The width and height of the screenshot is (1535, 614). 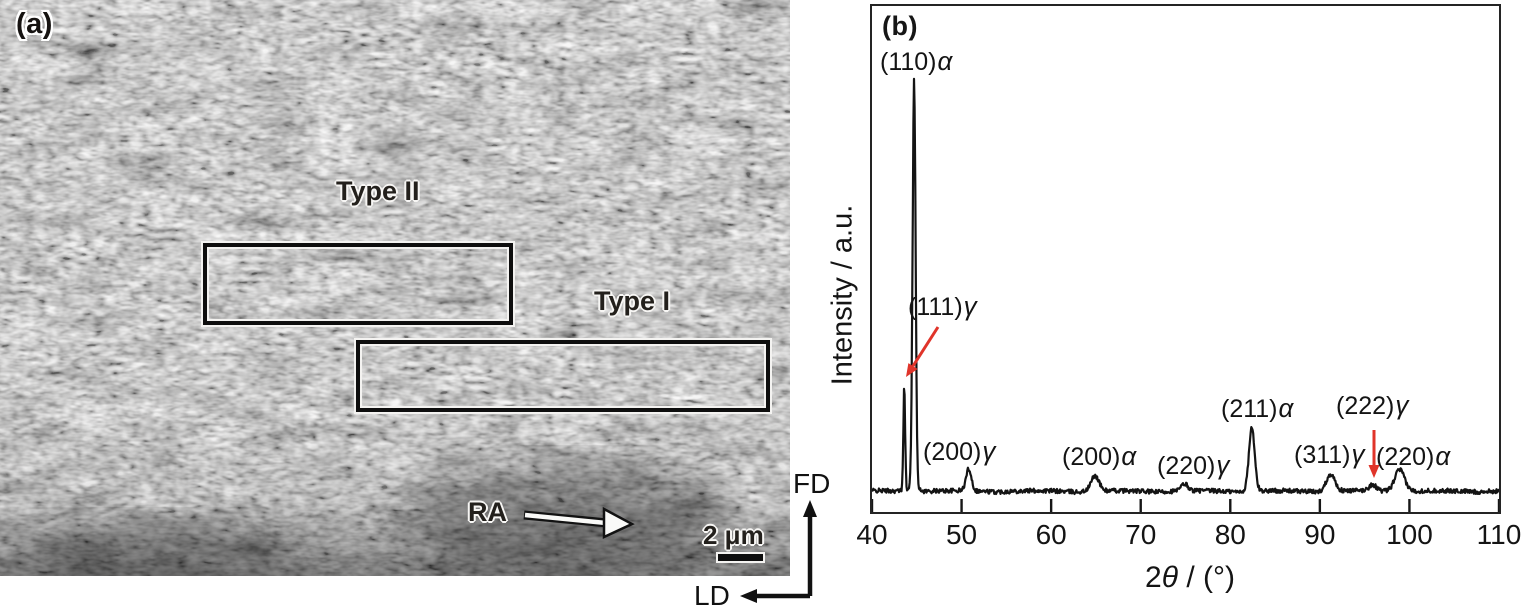 I want to click on peak-annotation-arrows, so click(x=1143, y=402).